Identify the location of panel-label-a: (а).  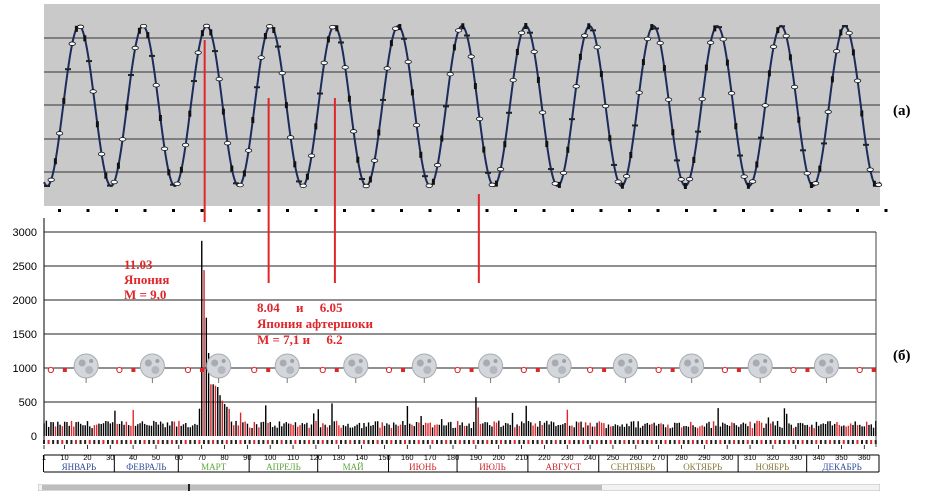
(902, 111).